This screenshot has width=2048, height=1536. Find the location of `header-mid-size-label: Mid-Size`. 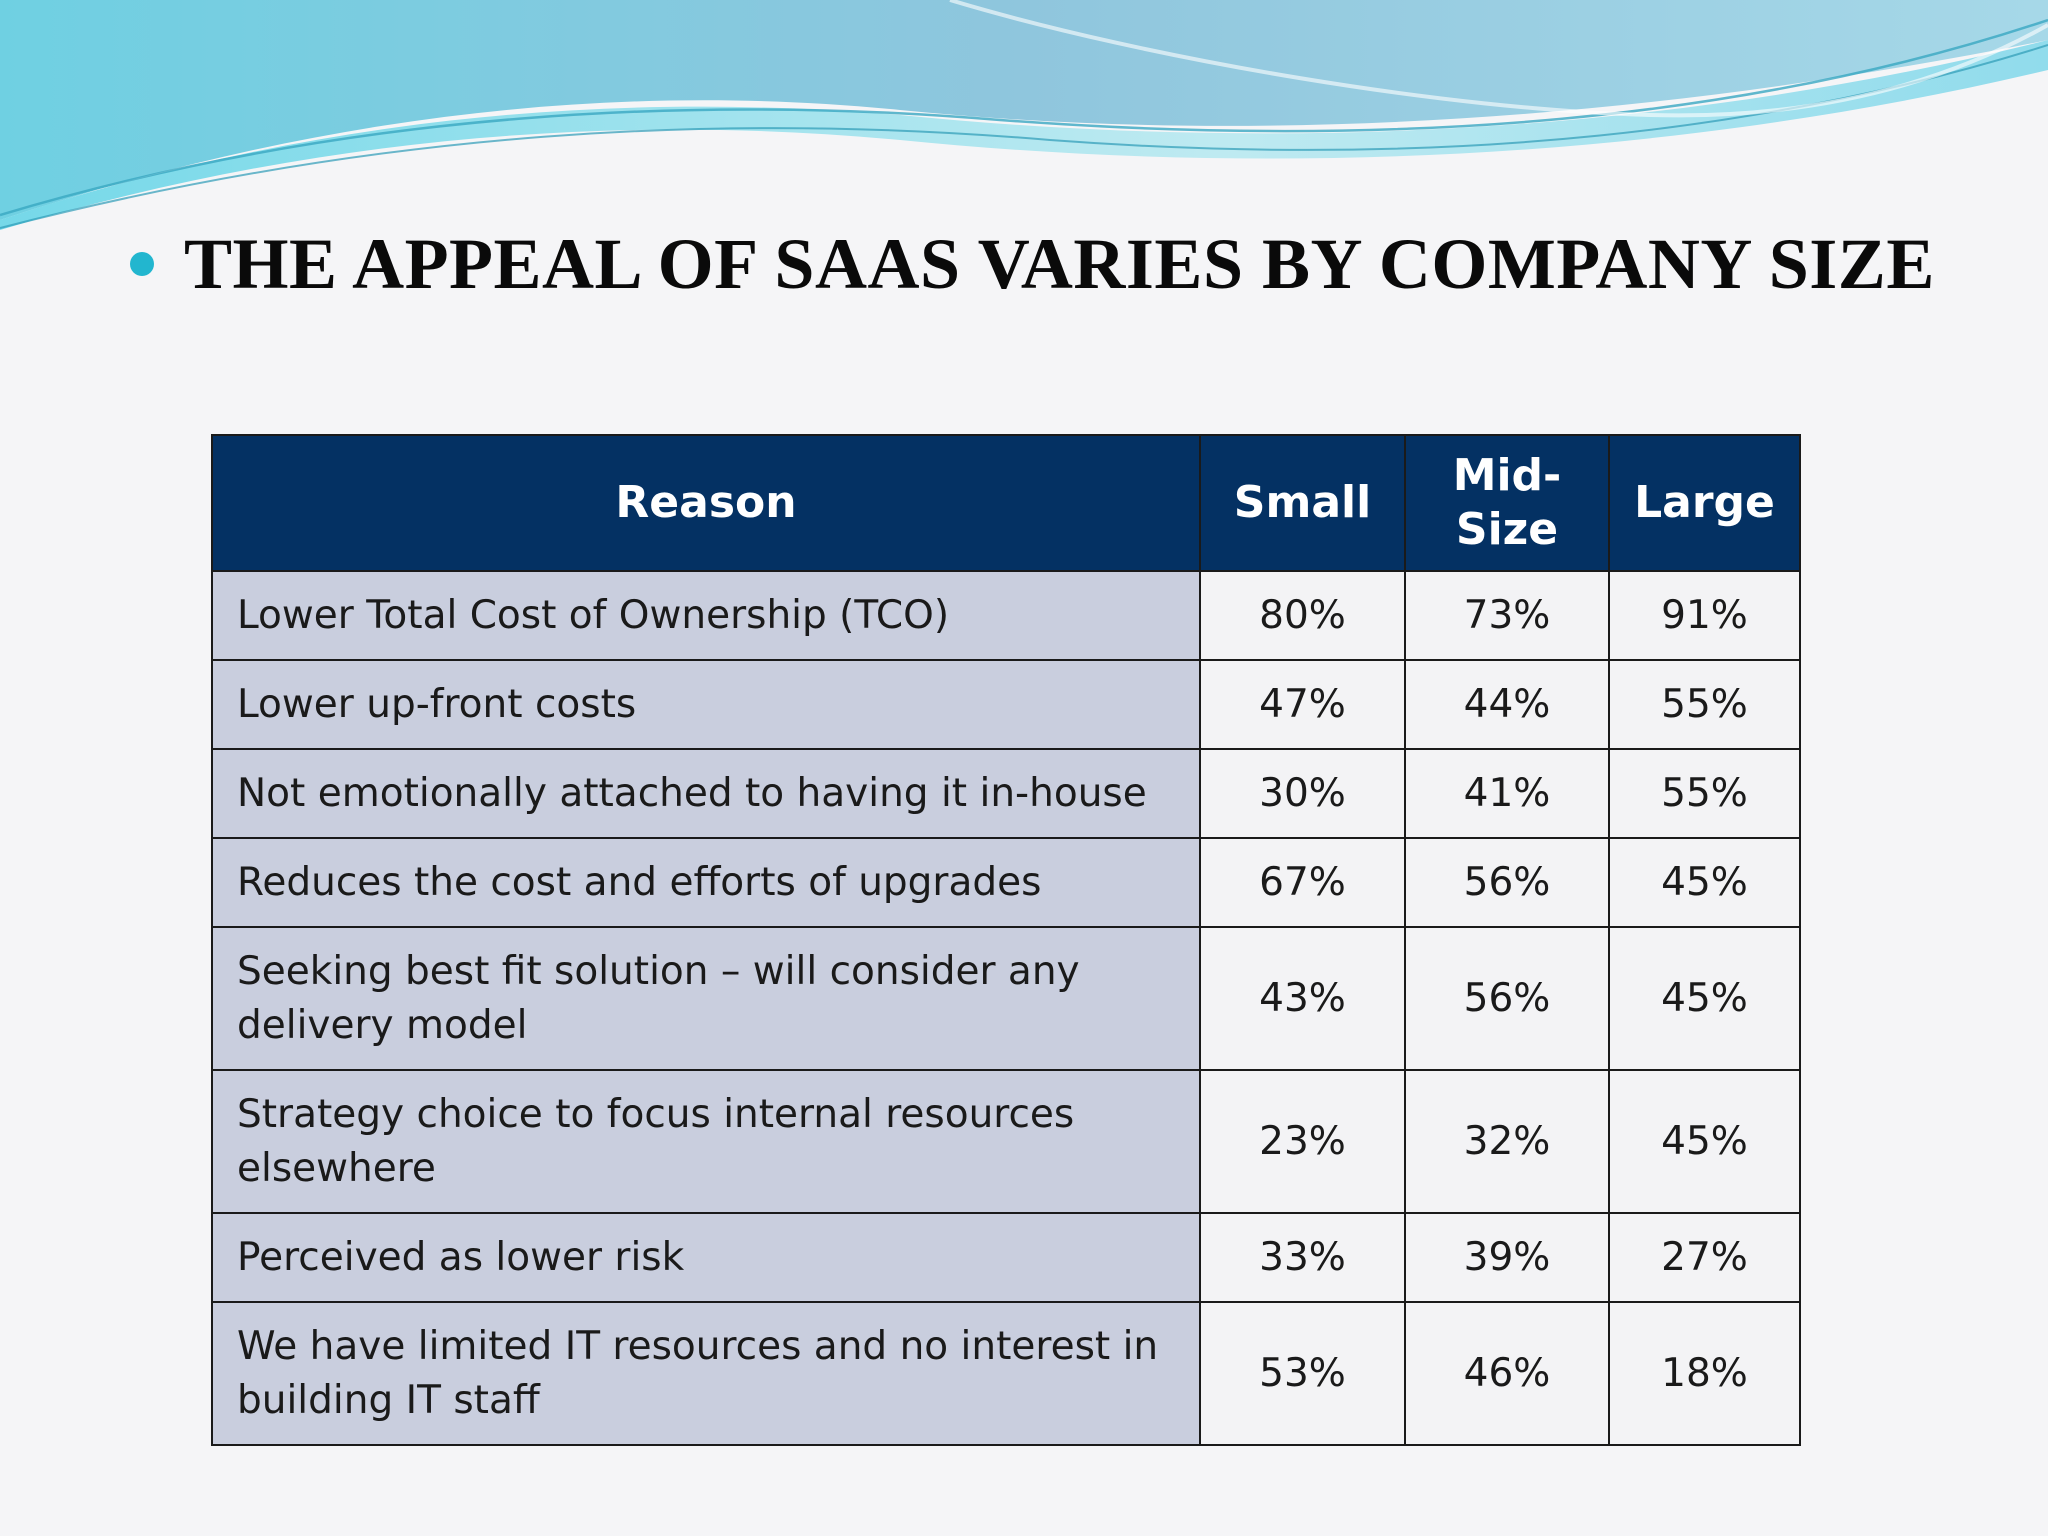

header-mid-size-label: Mid-Size is located at coordinates (1507, 502).